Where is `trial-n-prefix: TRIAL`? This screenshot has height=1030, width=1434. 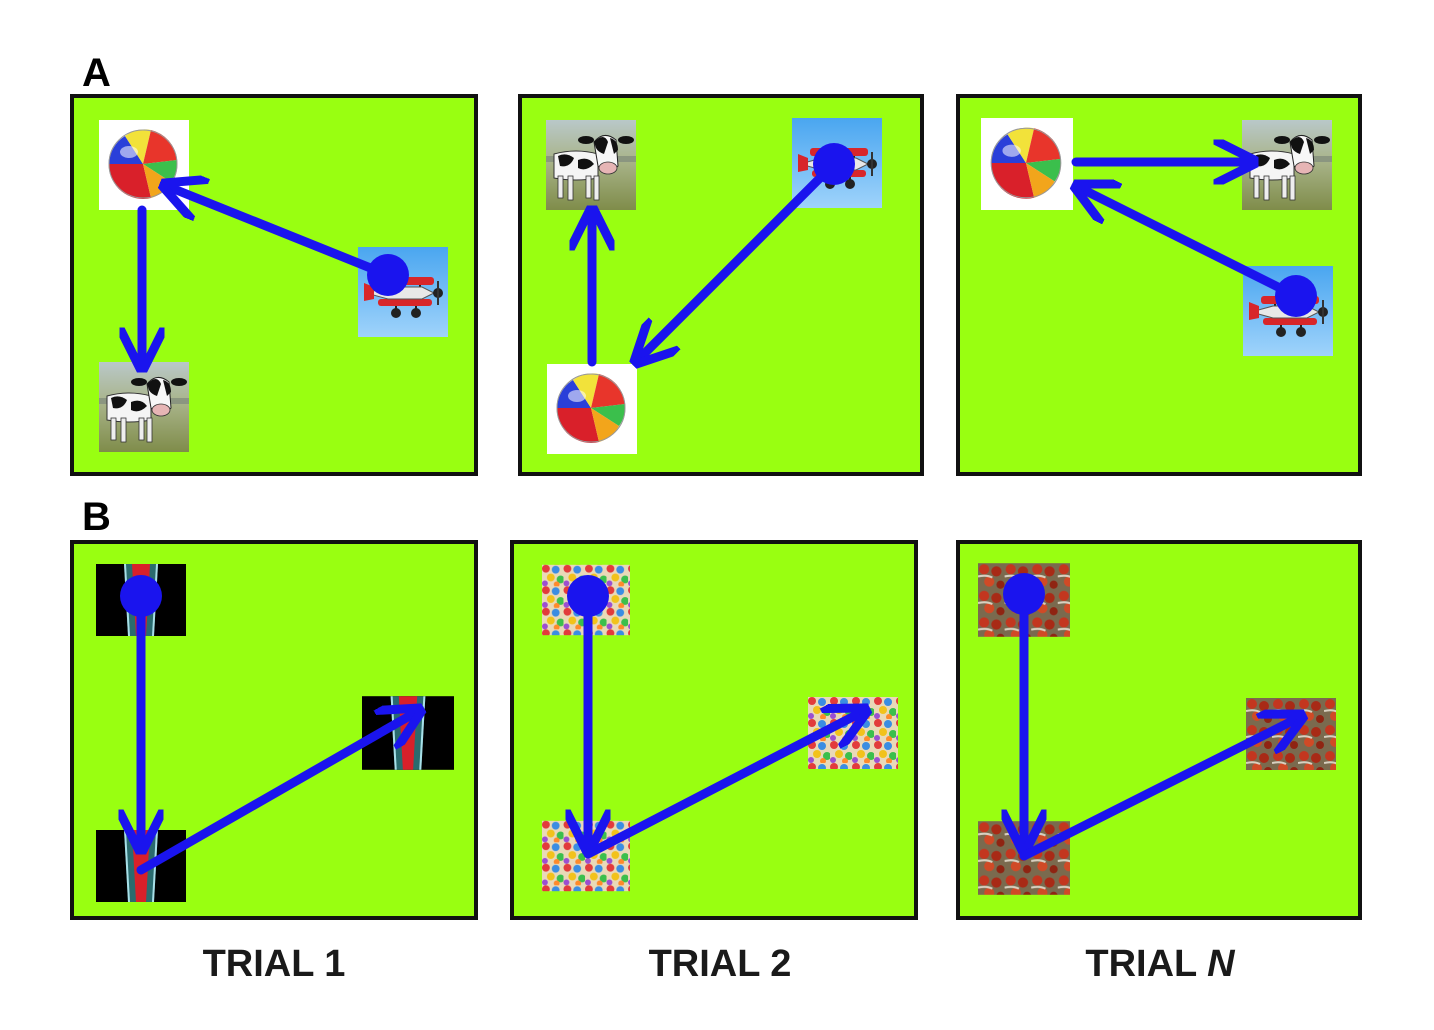
trial-n-prefix: TRIAL is located at coordinates (1146, 964).